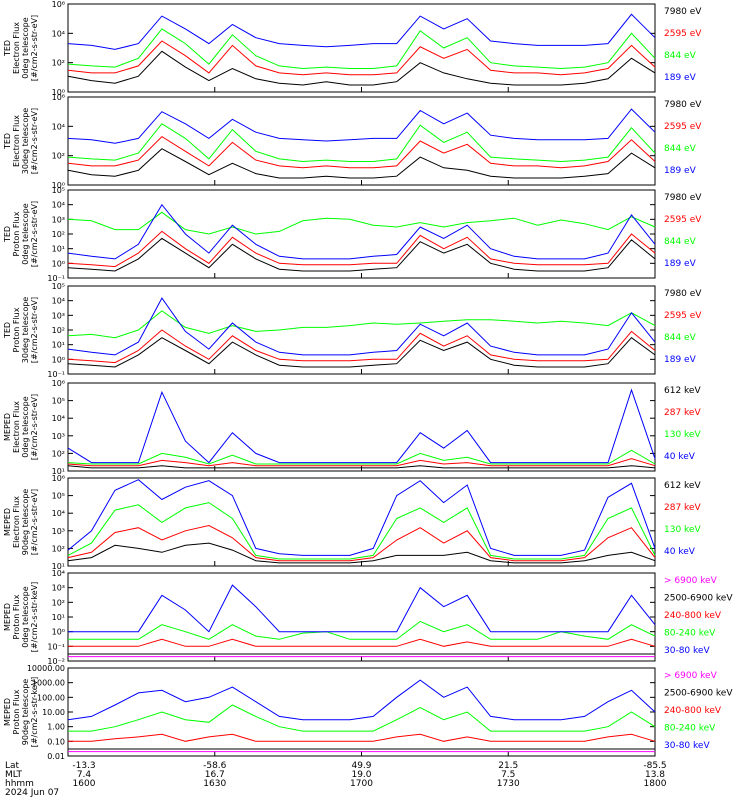 This screenshot has height=800, width=750. Describe the element at coordinates (48, 683) in the screenshot. I see `y-tick-label: 1000.00` at that location.